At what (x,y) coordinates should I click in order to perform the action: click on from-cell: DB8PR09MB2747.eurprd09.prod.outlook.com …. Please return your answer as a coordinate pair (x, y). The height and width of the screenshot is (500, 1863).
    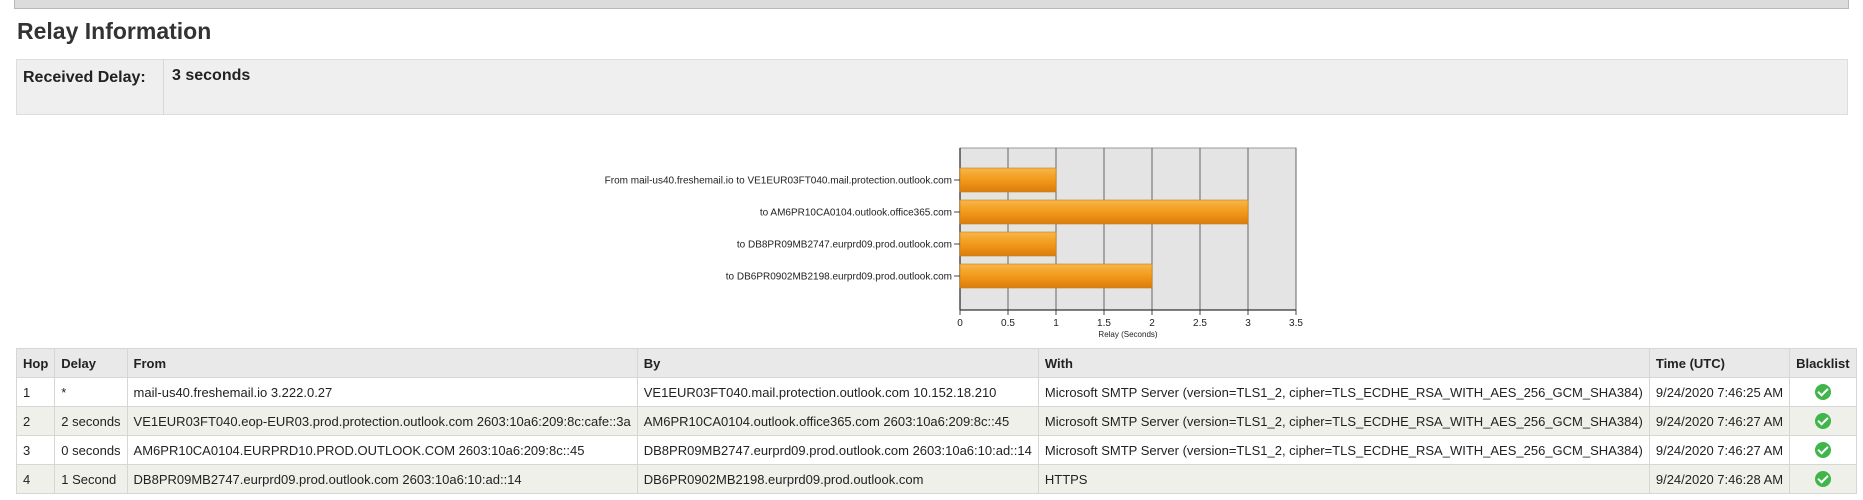
    Looking at the image, I should click on (382, 479).